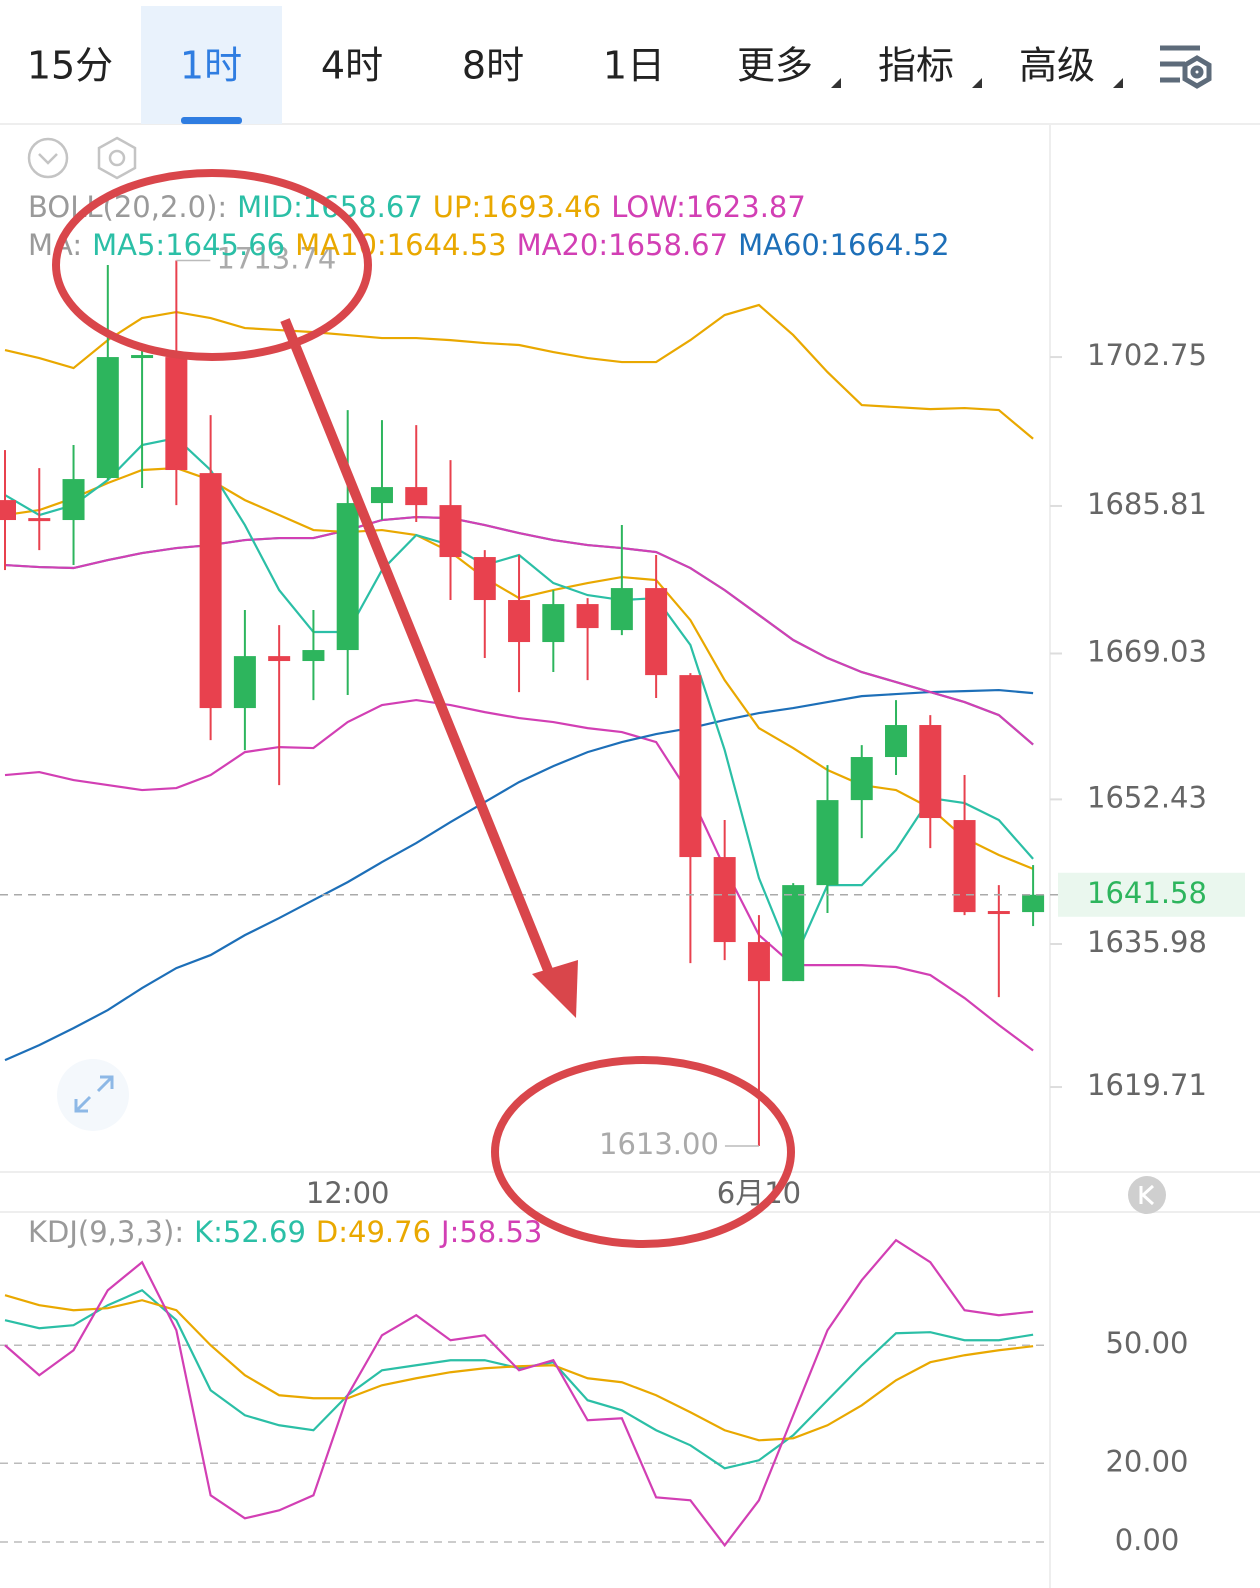 The image size is (1260, 1588). Describe the element at coordinates (189, 245) in the screenshot. I see `legend-entry: MA5:1645.66` at that location.